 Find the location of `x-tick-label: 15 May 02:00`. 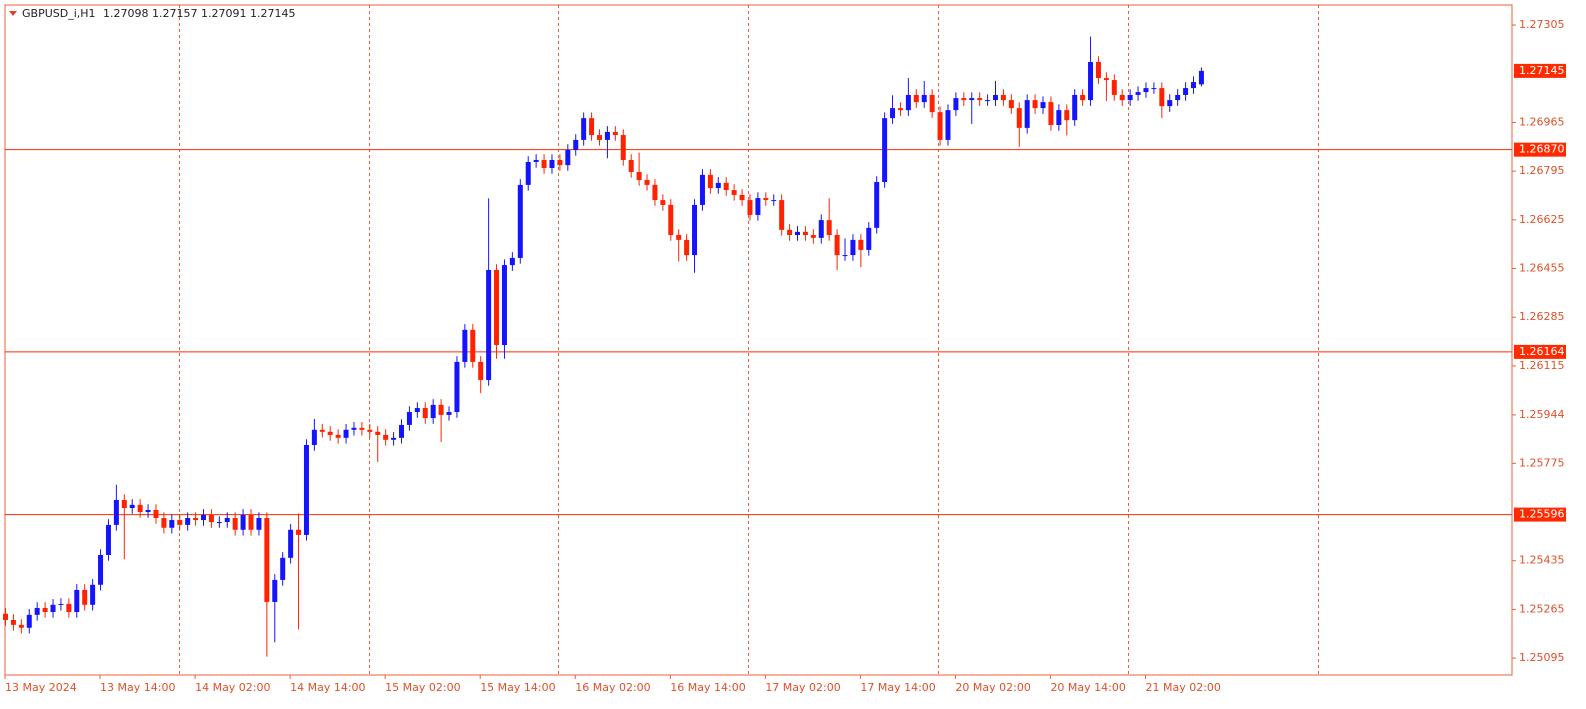

x-tick-label: 15 May 02:00 is located at coordinates (422, 687).